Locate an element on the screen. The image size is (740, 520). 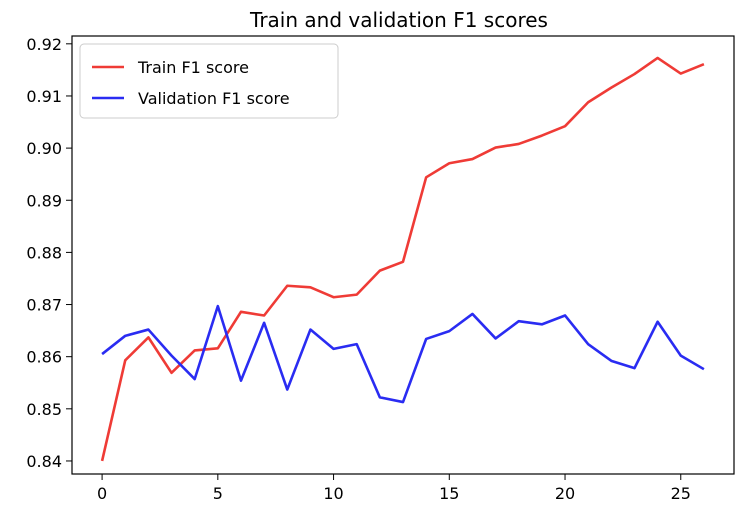
x-tick-label: 0 is located at coordinates (102, 493).